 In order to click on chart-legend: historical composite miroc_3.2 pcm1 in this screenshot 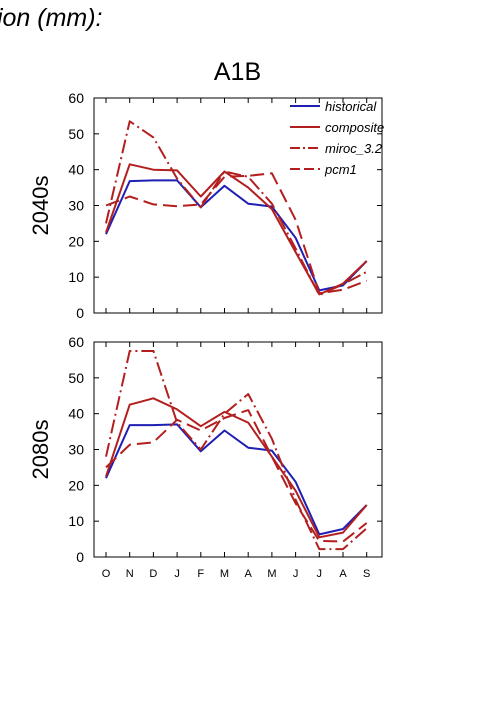, I will do `click(337, 138)`.